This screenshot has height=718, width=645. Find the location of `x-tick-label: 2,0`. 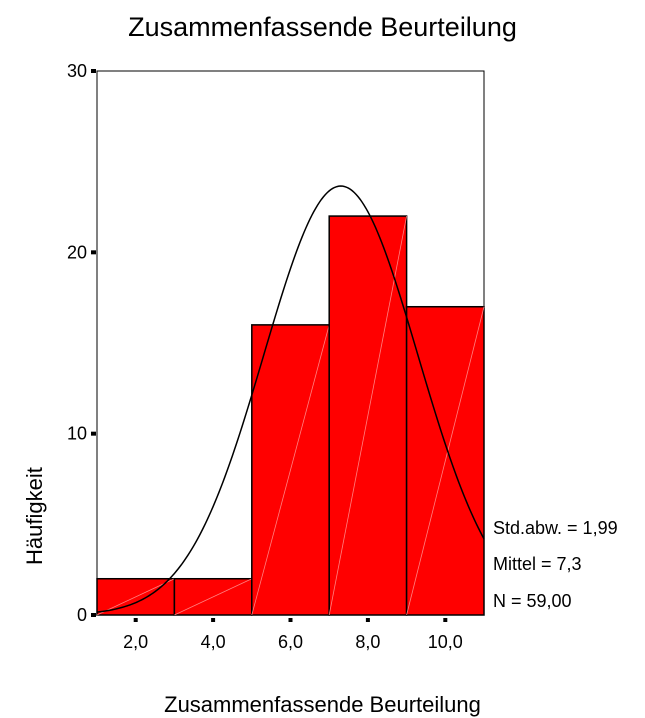

x-tick-label: 2,0 is located at coordinates (135, 642).